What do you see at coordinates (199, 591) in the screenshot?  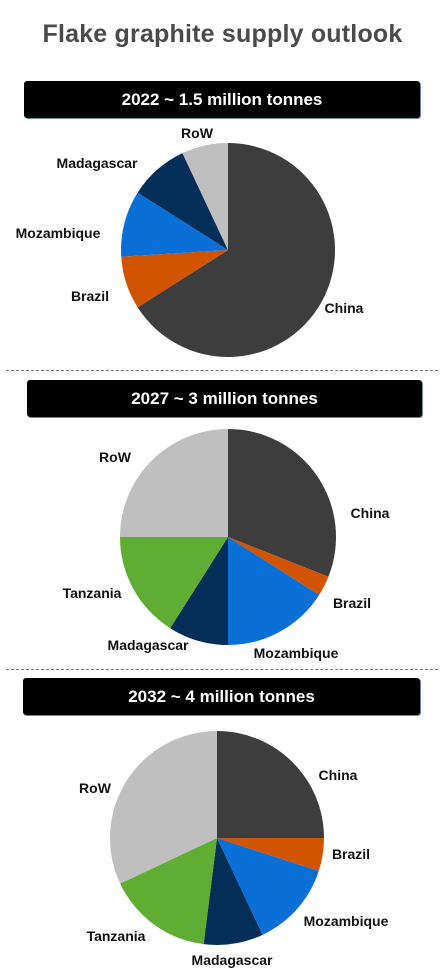 I see `chart-2027-slice-madagascar` at bounding box center [199, 591].